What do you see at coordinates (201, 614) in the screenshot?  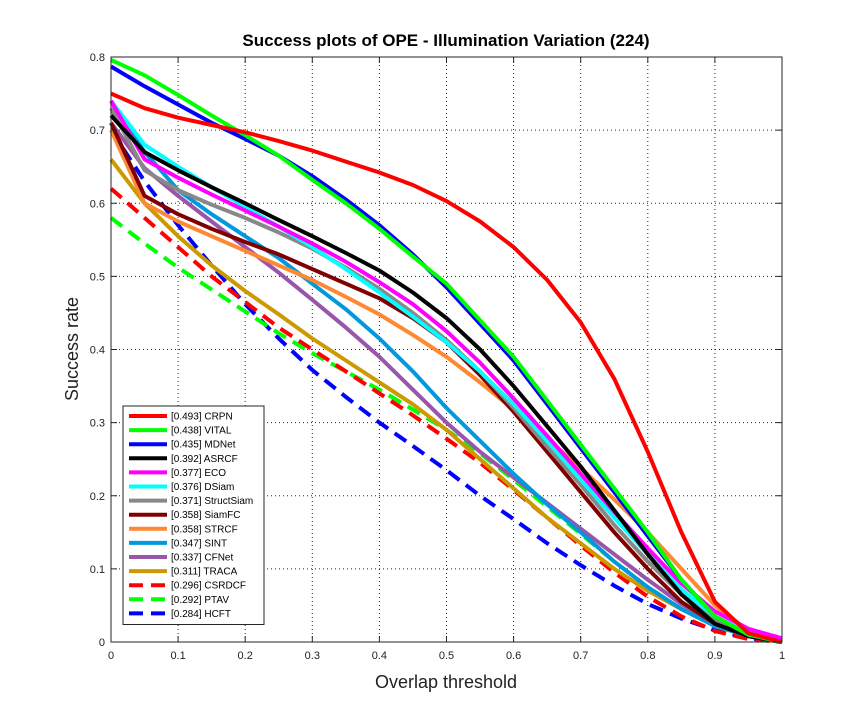 I see `legend-label-hcft: [0.284] HCFT` at bounding box center [201, 614].